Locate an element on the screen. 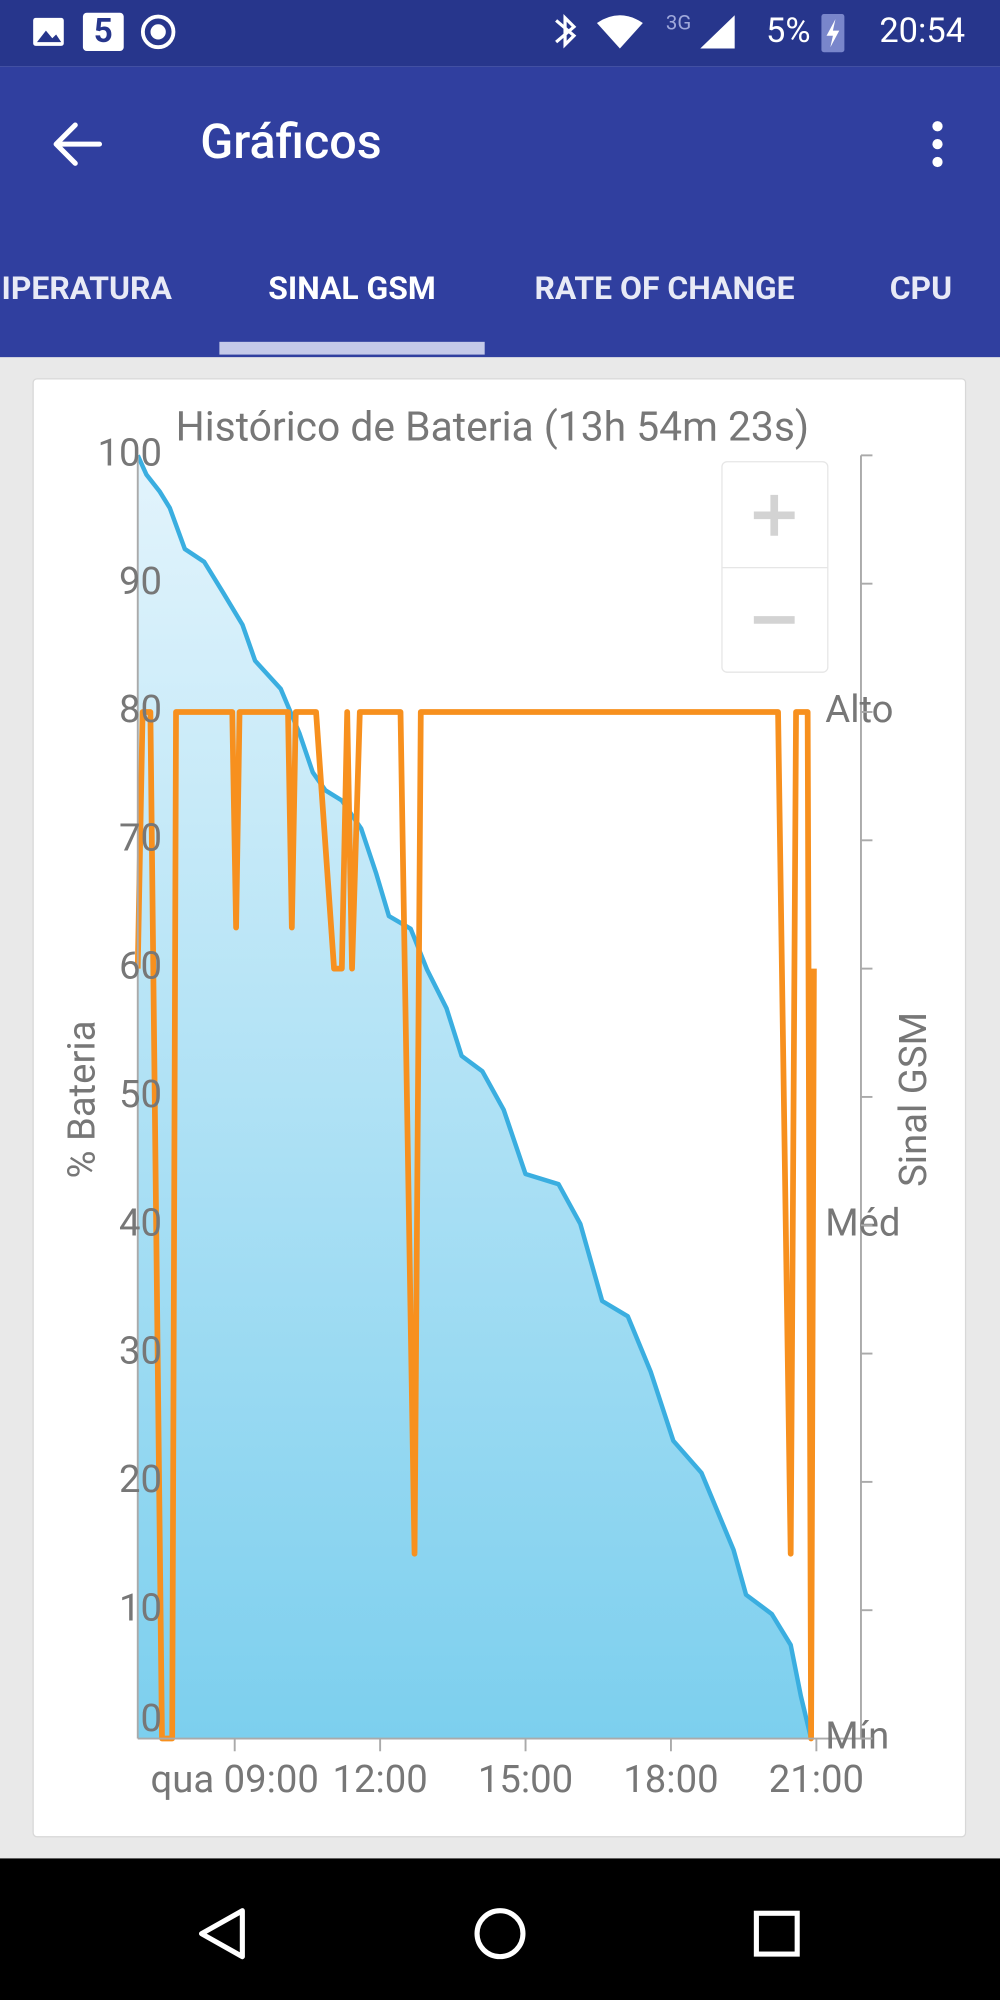  back-button is located at coordinates (78, 144).